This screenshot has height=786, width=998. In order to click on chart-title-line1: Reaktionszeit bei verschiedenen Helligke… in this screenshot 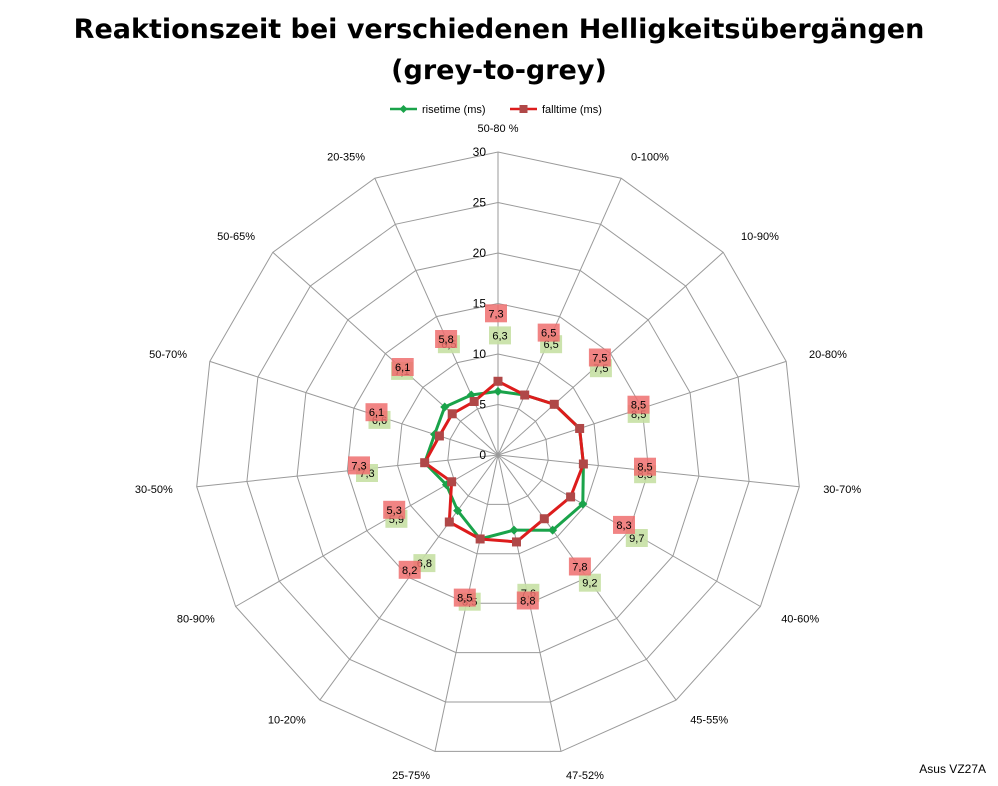, I will do `click(499, 29)`.